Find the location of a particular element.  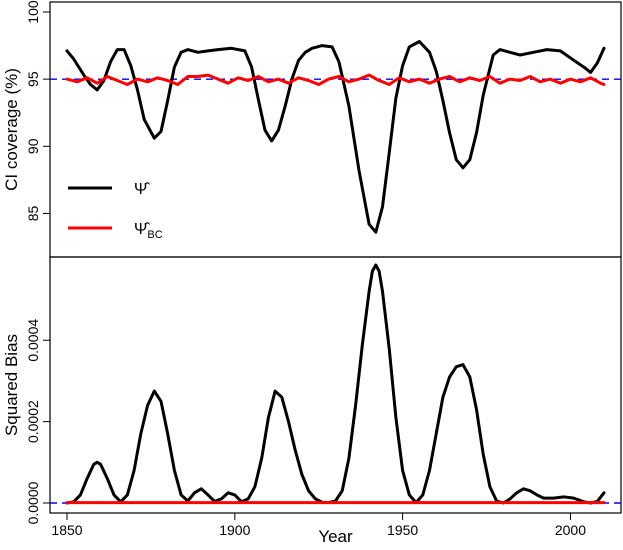

y-tick-label: 90 is located at coordinates (33, 146).